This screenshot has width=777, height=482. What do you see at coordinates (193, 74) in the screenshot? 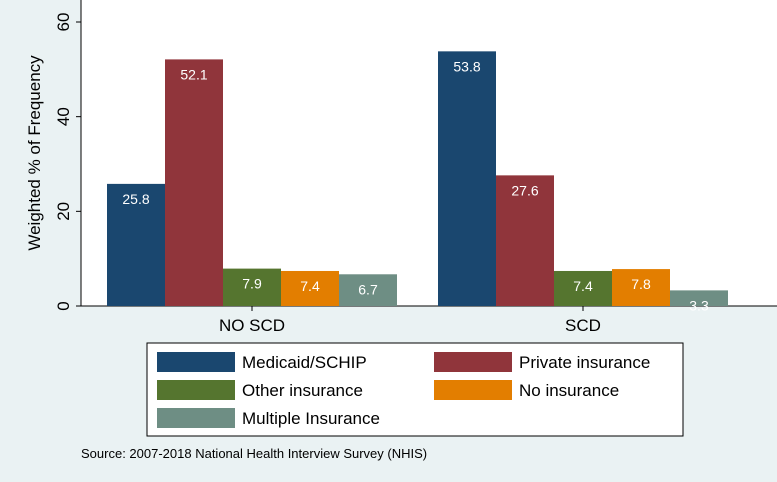
I see `bar-value-label: 52.1` at bounding box center [193, 74].